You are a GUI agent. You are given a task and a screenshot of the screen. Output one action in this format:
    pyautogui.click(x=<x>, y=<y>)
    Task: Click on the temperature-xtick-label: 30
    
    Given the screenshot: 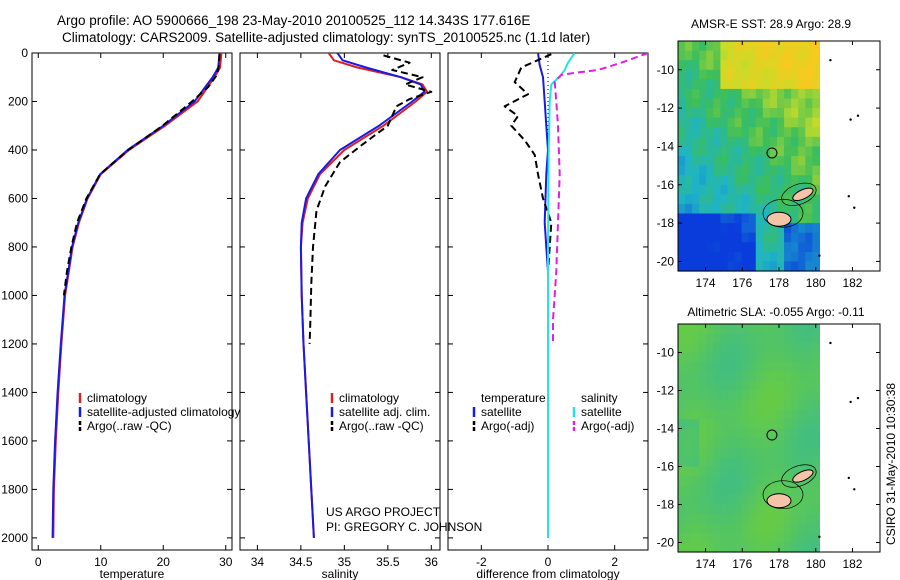 What is the action you would take?
    pyautogui.click(x=226, y=562)
    